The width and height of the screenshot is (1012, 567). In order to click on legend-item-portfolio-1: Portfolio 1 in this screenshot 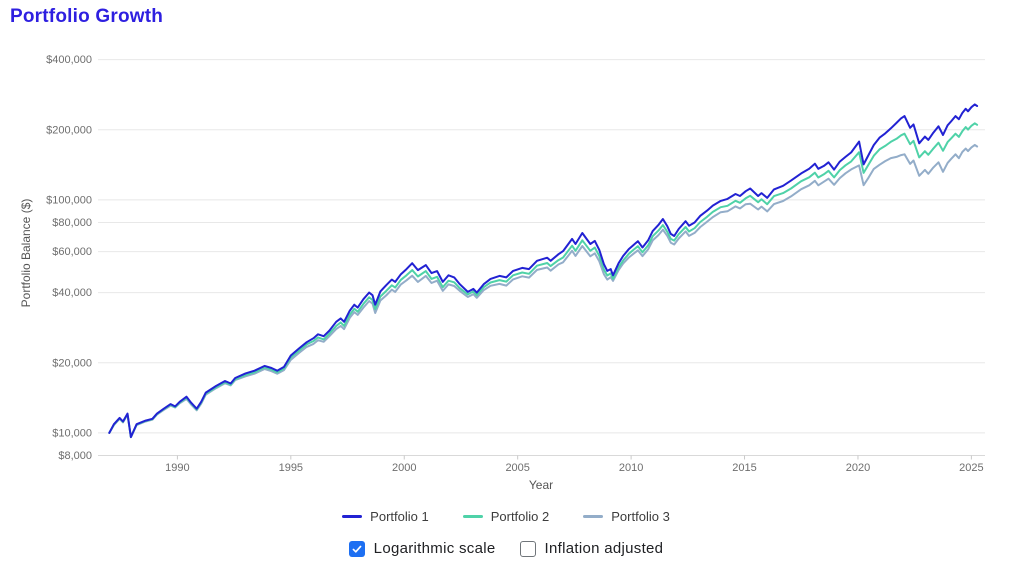, I will do `click(385, 516)`.